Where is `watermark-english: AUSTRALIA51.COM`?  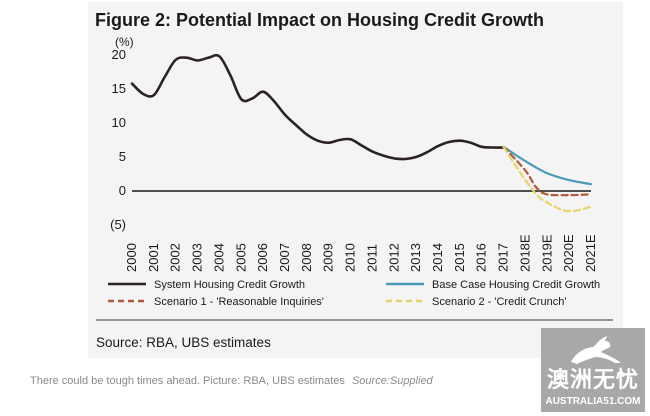 watermark-english: AUSTRALIA51.COM is located at coordinates (593, 401).